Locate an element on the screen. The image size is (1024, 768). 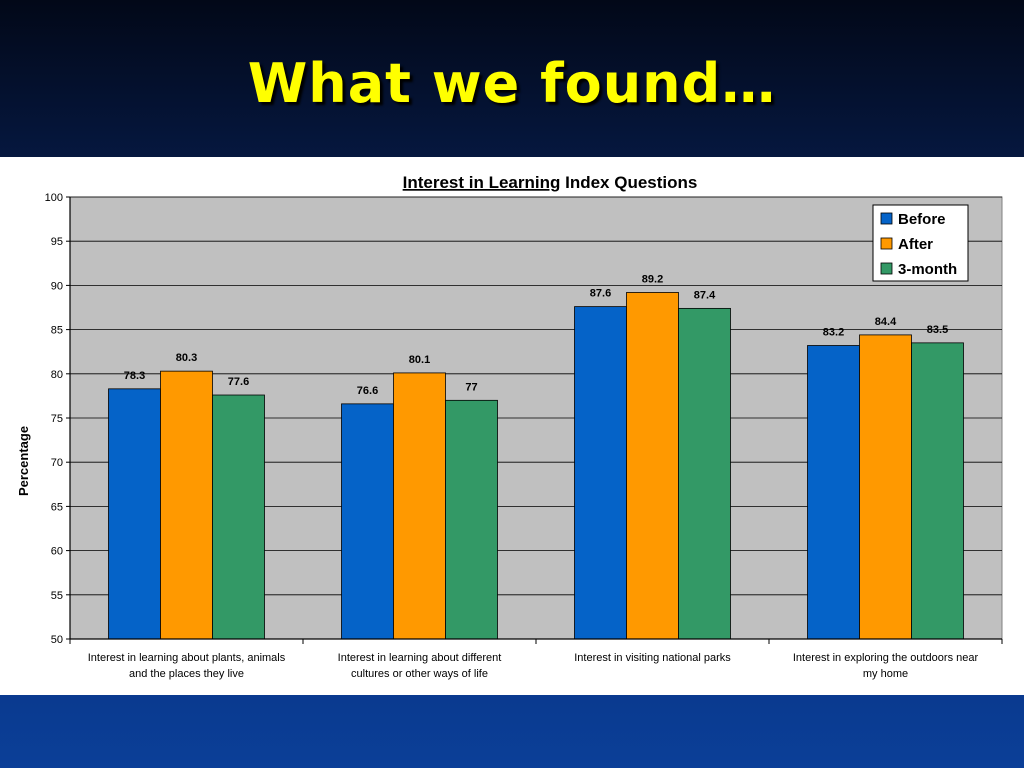
data-label: 77.6 is located at coordinates (238, 382).